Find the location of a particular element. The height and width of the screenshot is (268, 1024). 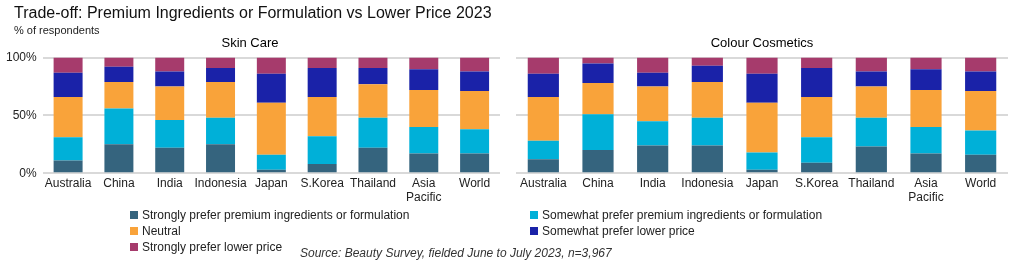

legend-label: Strongly prefer lower price is located at coordinates (212, 247).